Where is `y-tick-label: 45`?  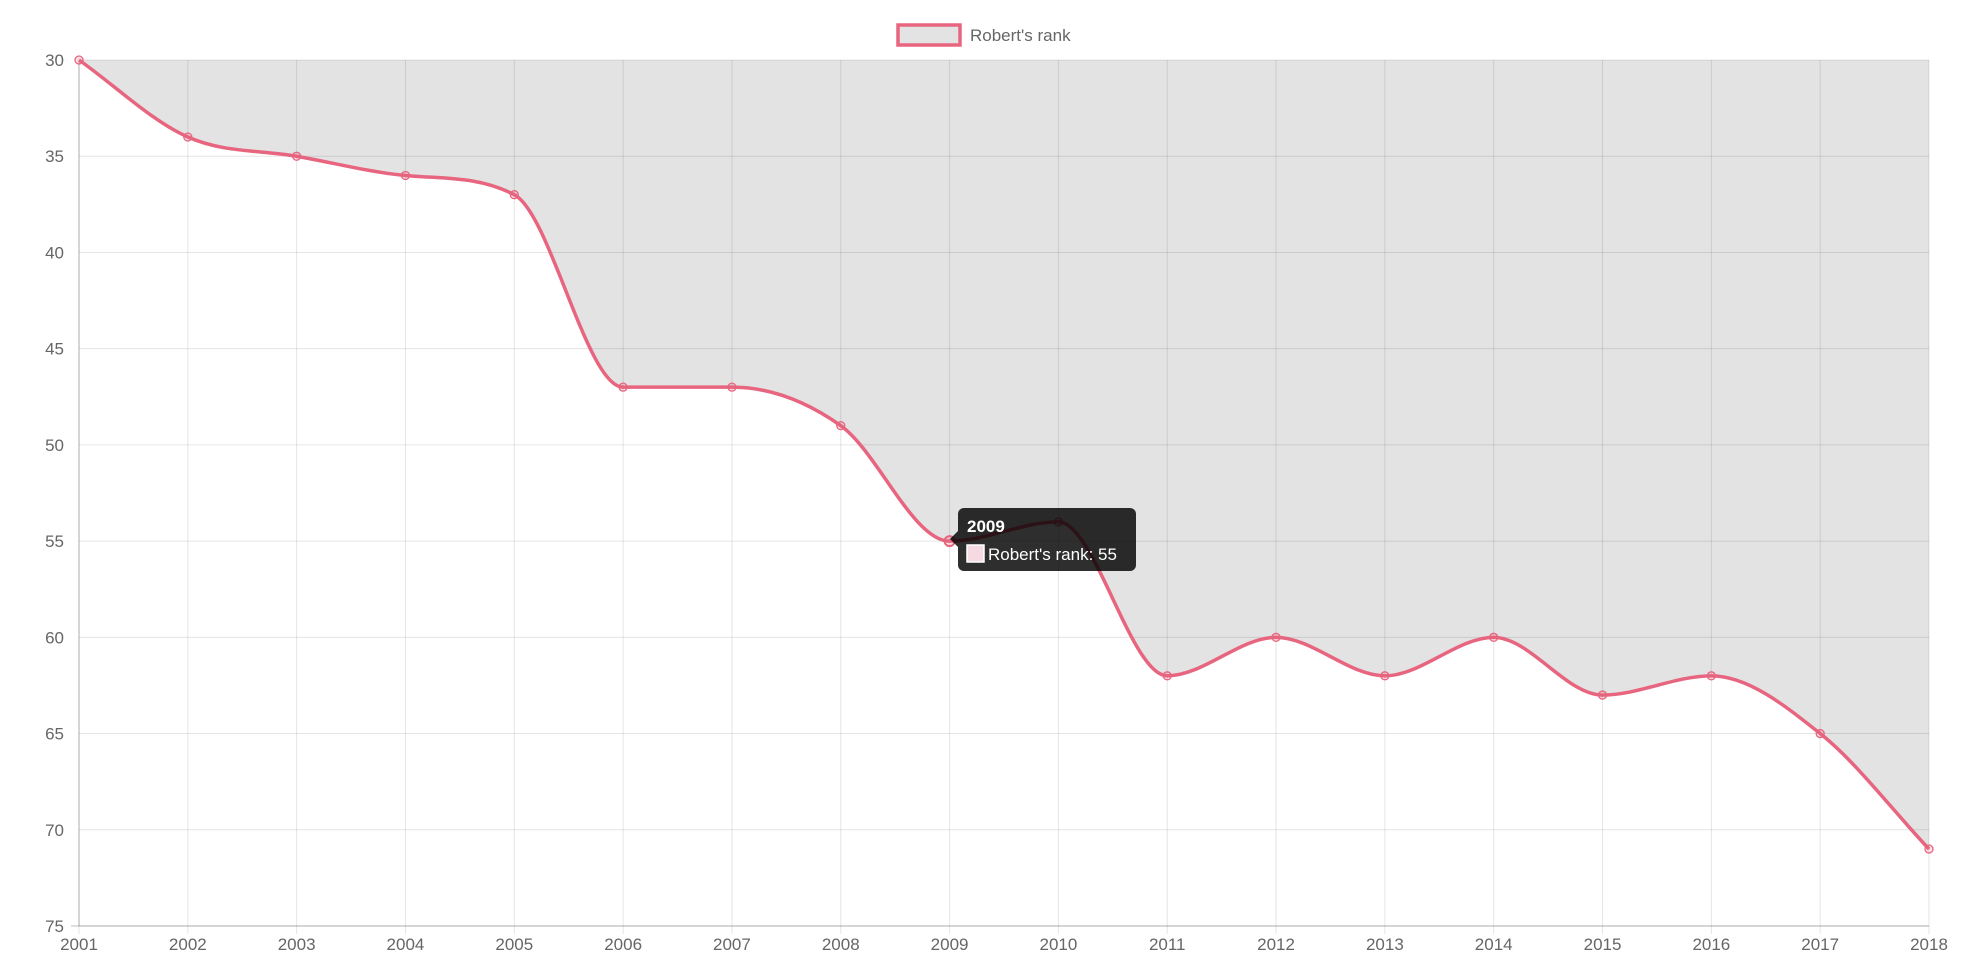
y-tick-label: 45 is located at coordinates (54, 349).